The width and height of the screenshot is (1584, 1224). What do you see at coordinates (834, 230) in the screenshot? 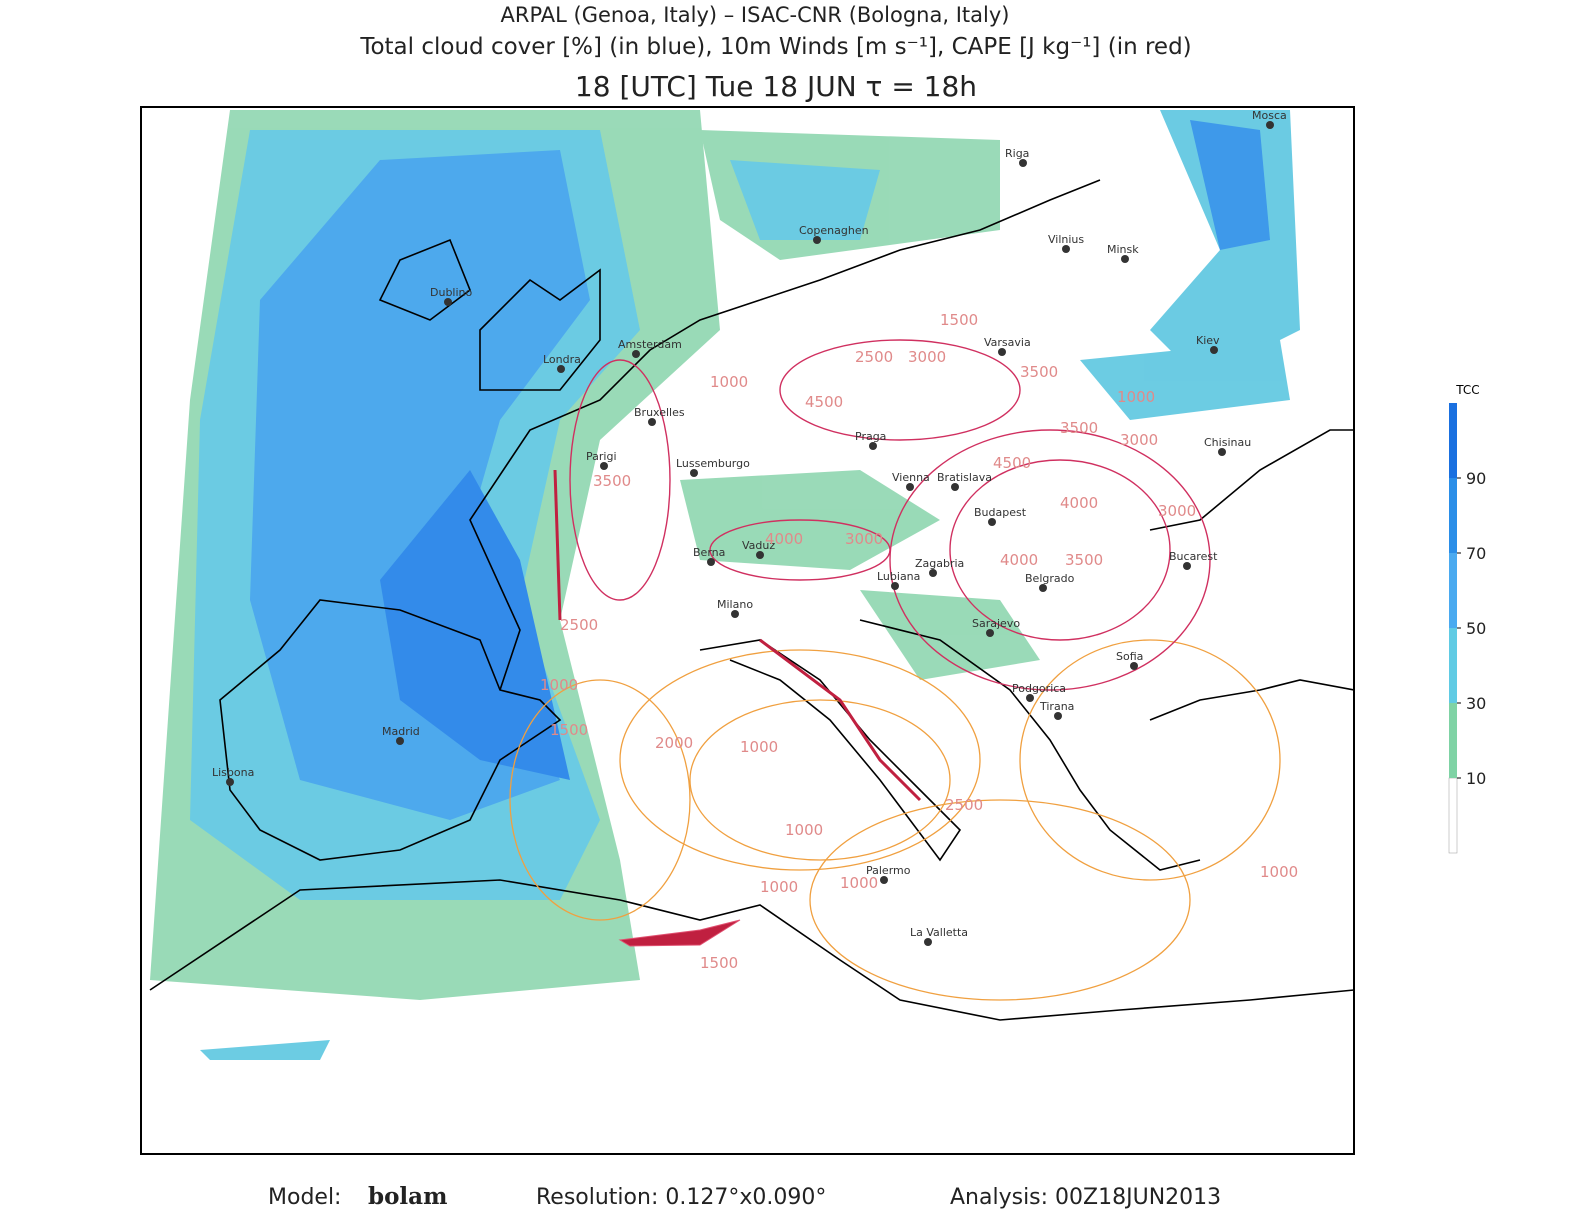
I see `city-label: Copenaghen` at bounding box center [834, 230].